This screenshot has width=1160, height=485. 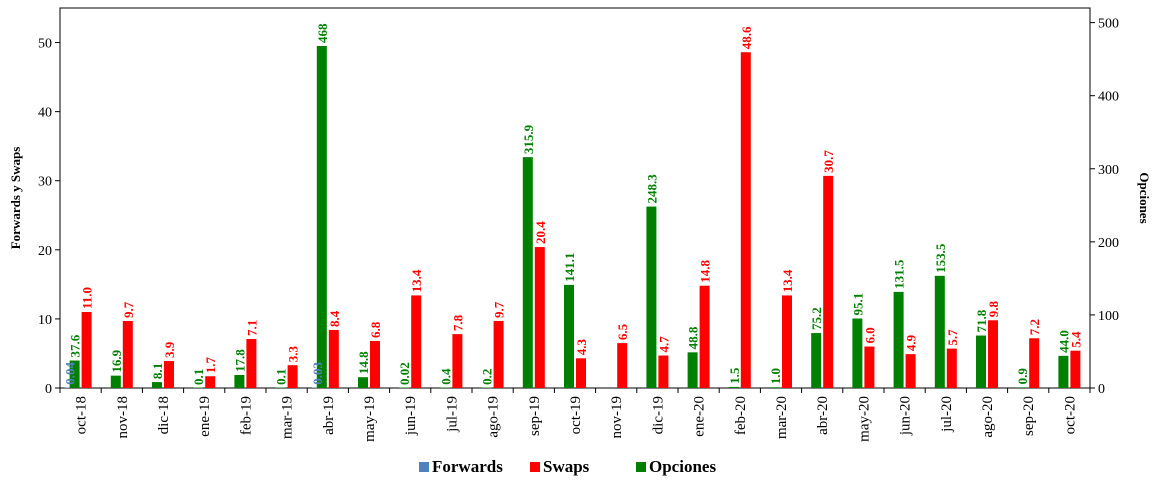 I want to click on left-axis-title: Forwards y Swaps, so click(x=15, y=198).